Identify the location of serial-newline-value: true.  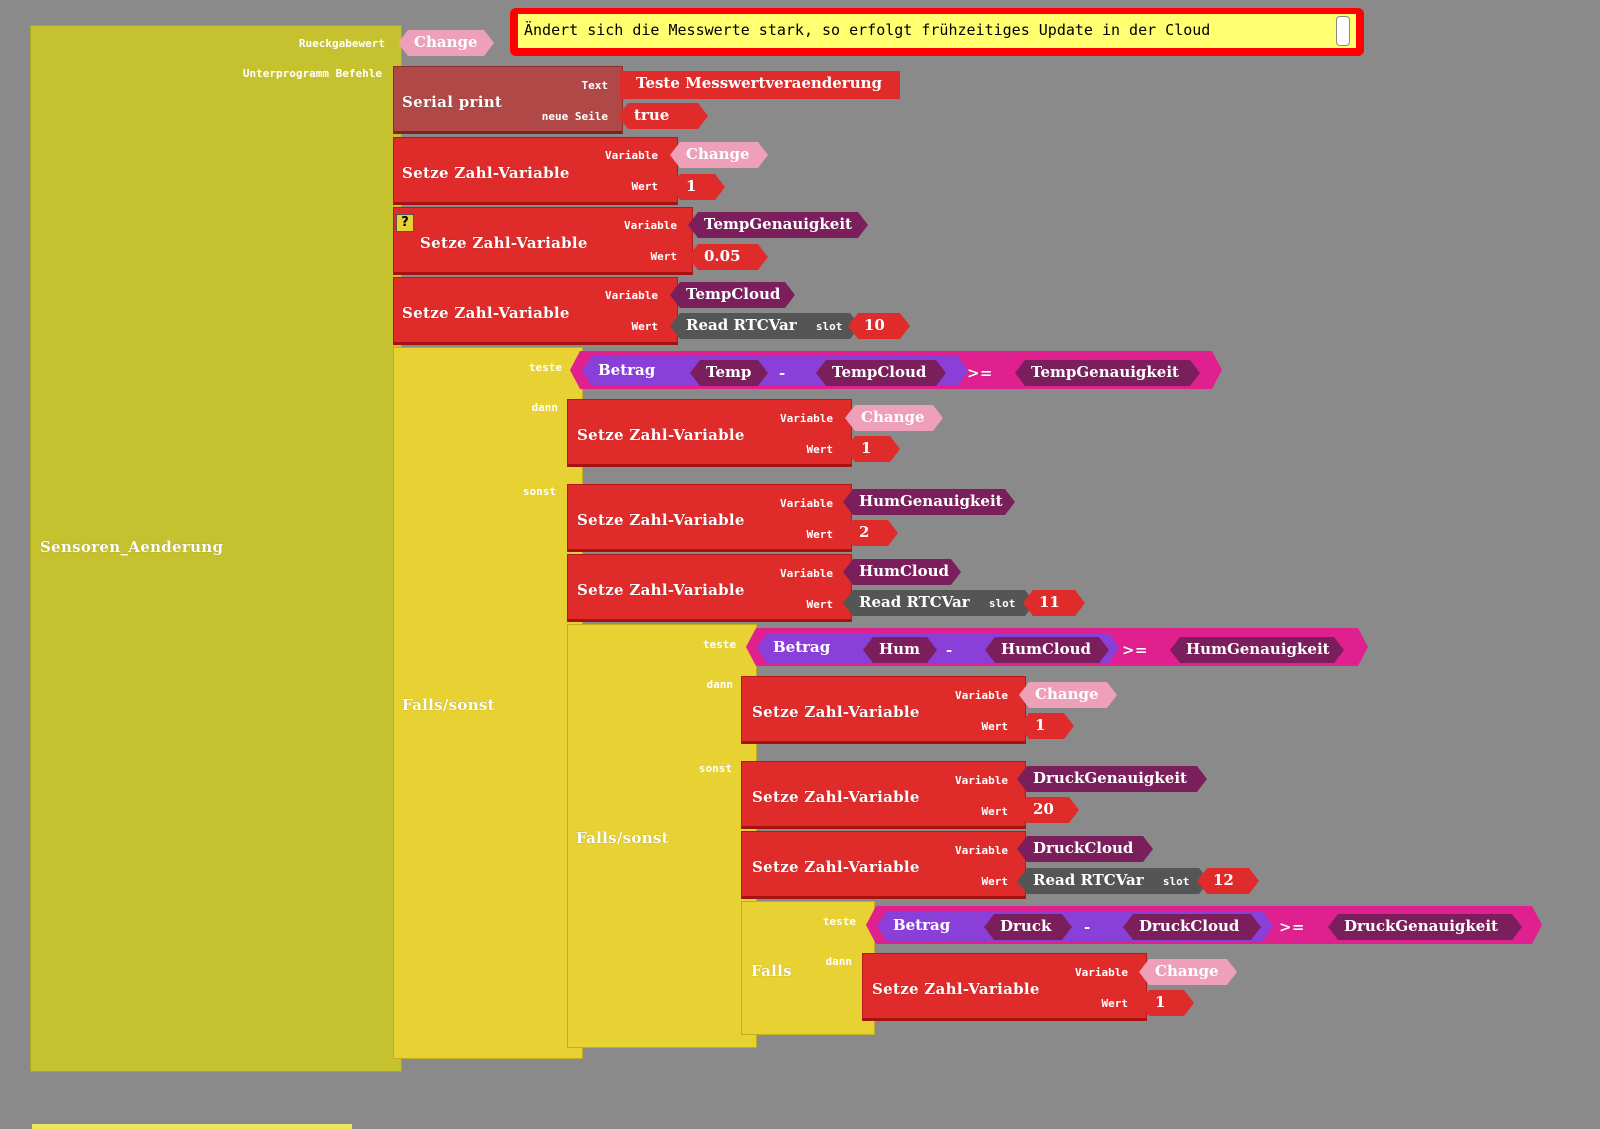
(663, 116).